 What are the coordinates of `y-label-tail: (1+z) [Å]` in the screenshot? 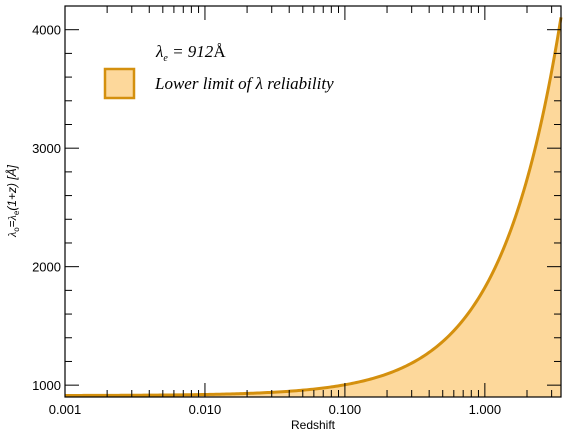 It's located at (11, 187).